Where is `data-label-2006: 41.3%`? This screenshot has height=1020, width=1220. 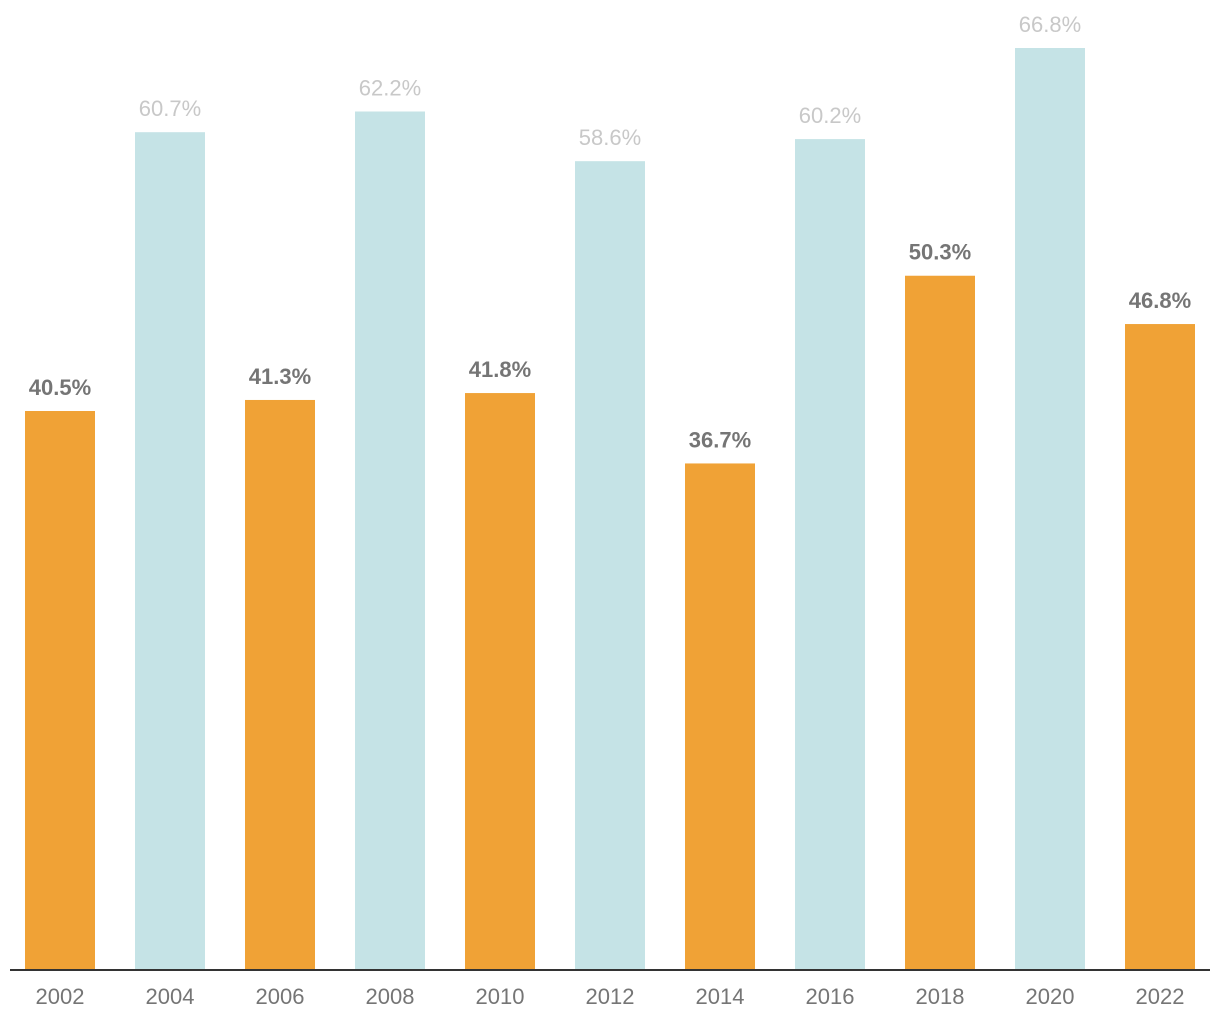
data-label-2006: 41.3% is located at coordinates (280, 376).